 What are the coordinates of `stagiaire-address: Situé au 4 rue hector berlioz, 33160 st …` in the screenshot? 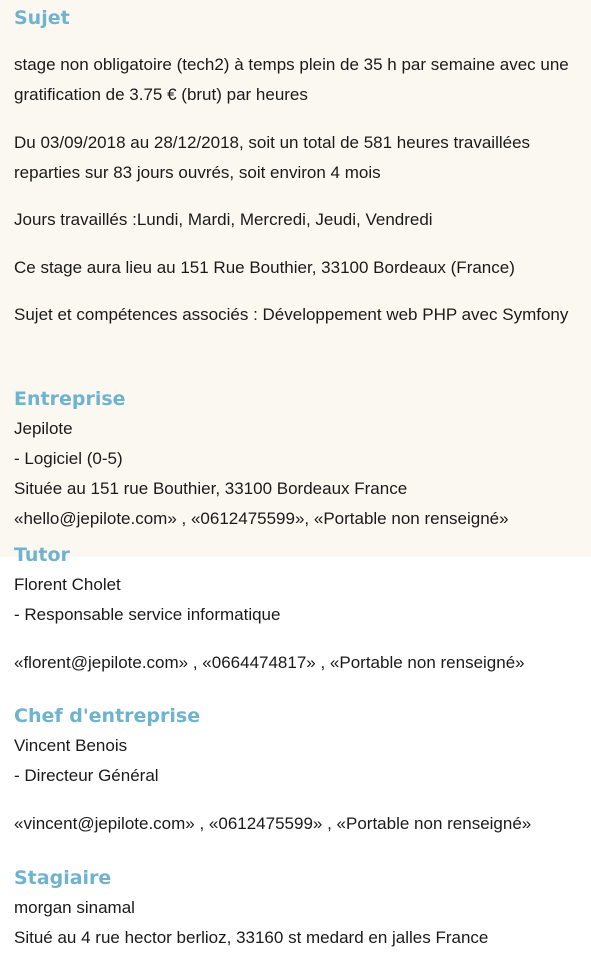 It's located at (251, 937).